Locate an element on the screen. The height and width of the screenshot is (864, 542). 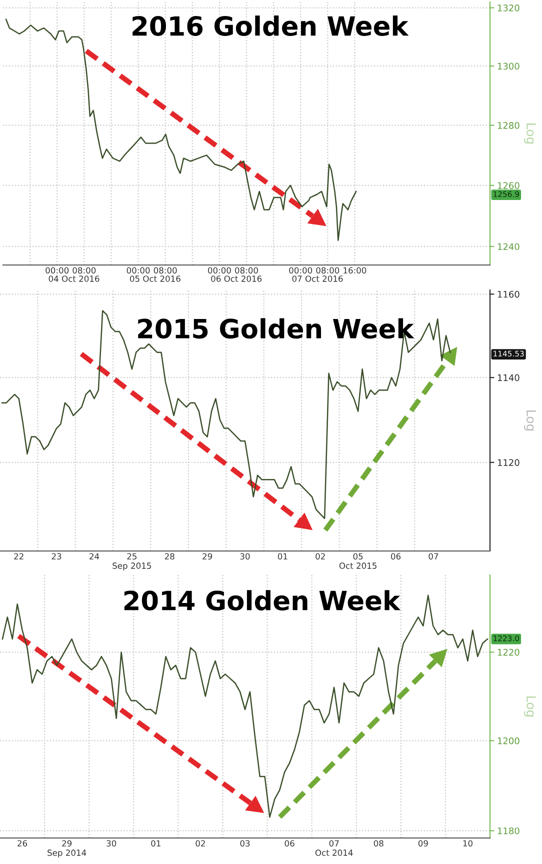
y-tick-label: 1260 is located at coordinates (509, 185).